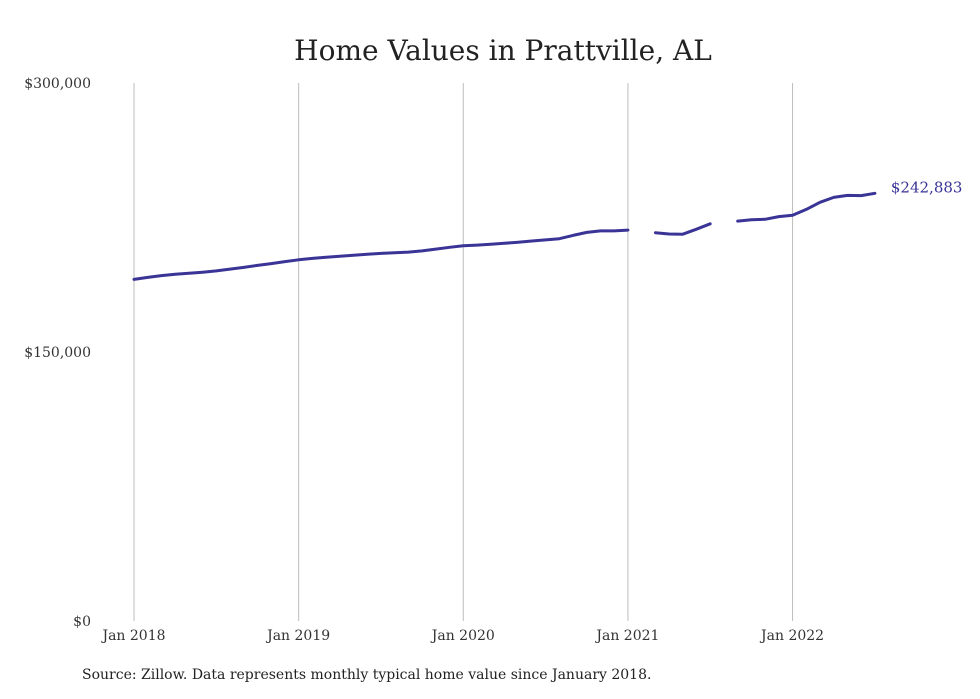  I want to click on x-tick-label: Jan 2022, so click(791, 636).